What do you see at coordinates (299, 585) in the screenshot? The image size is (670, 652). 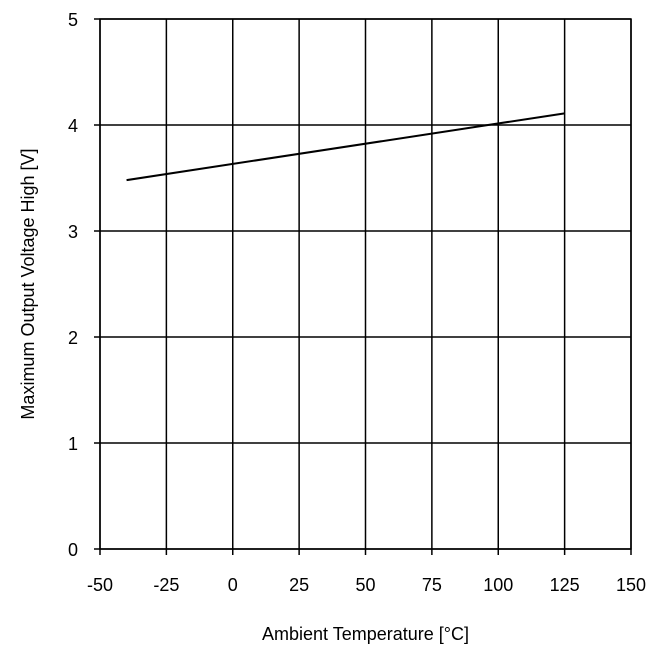 I see `x-tick-label: 25` at bounding box center [299, 585].